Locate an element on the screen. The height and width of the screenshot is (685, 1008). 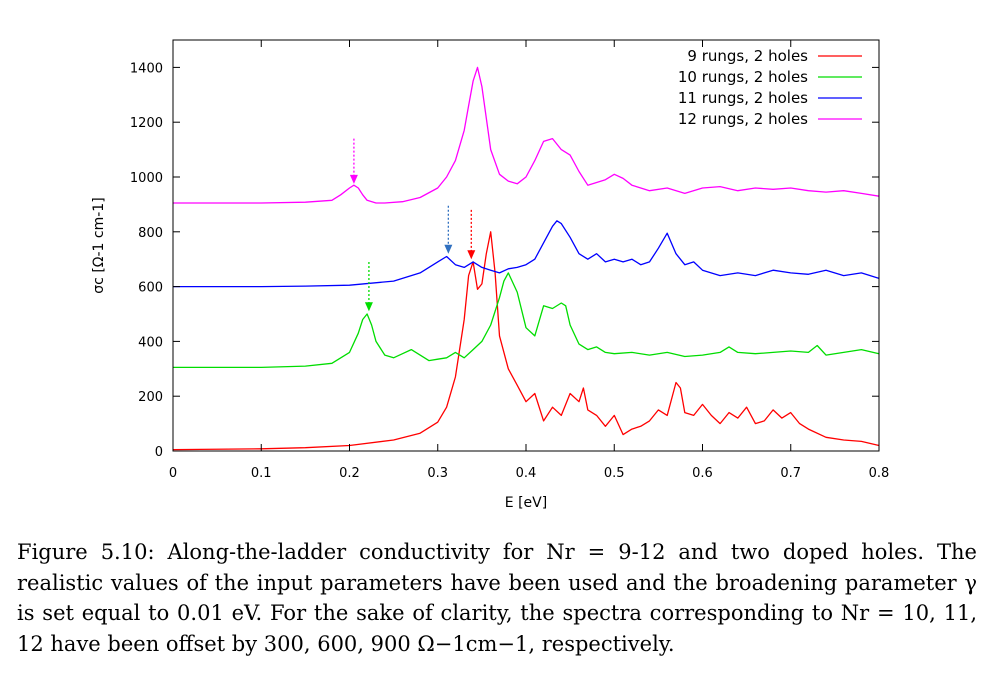
legend-label-3: 11 rungs, 2 holes is located at coordinates (743, 98).